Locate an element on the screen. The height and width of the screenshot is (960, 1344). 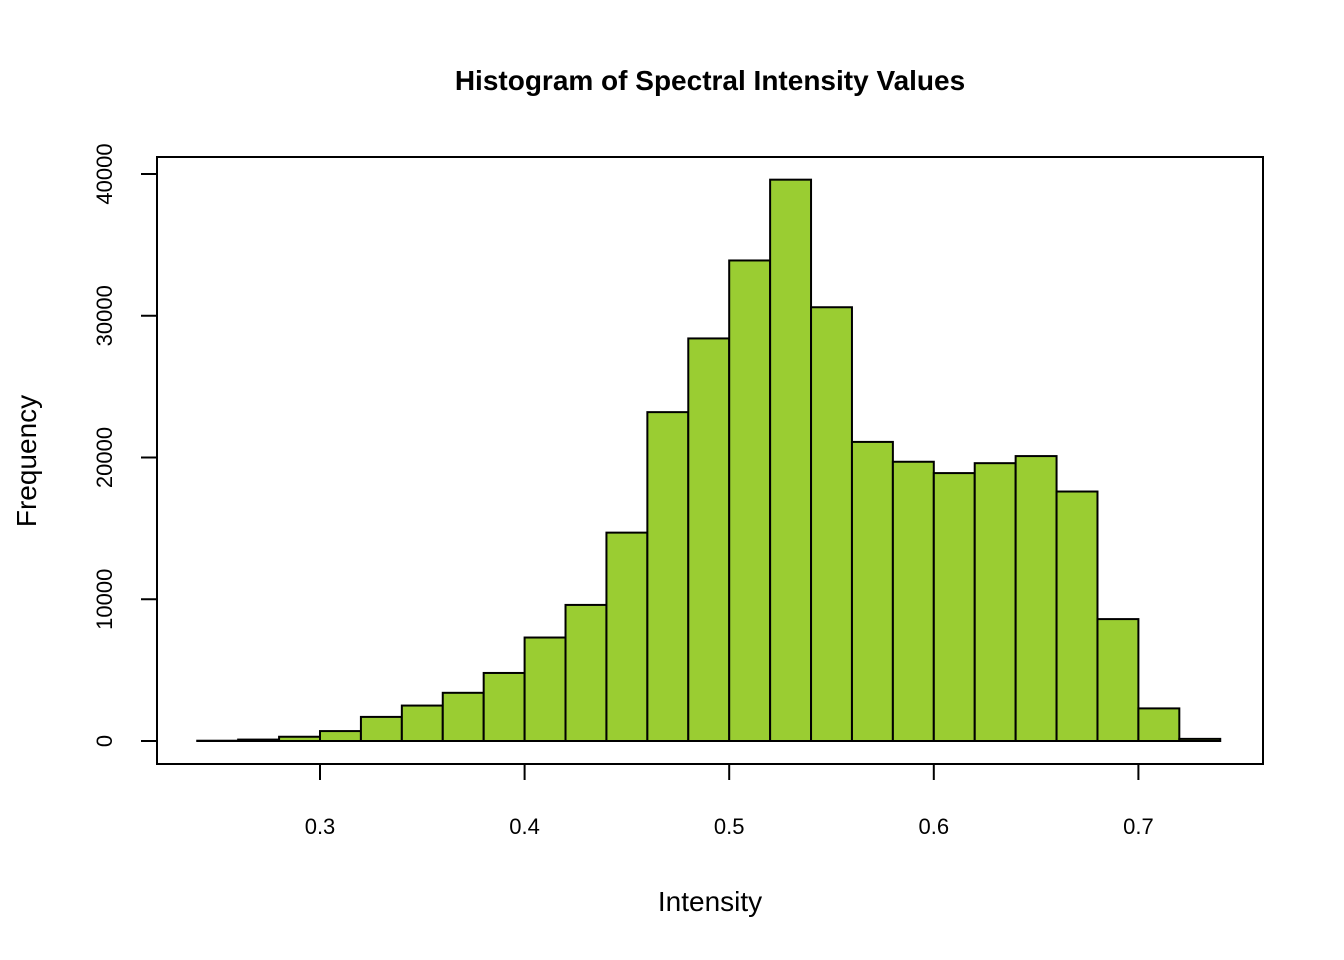
x-tick-label-0: 0.3 is located at coordinates (320, 826).